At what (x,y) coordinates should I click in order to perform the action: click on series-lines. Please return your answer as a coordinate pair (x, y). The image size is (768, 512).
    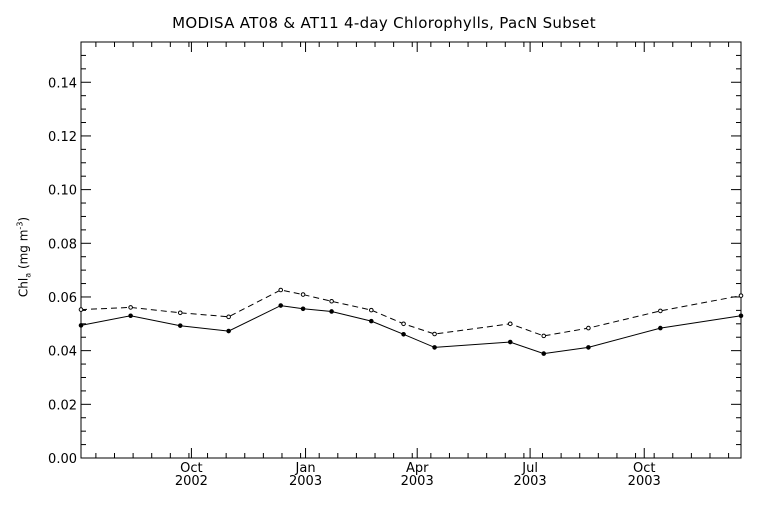
    Looking at the image, I should click on (411, 321).